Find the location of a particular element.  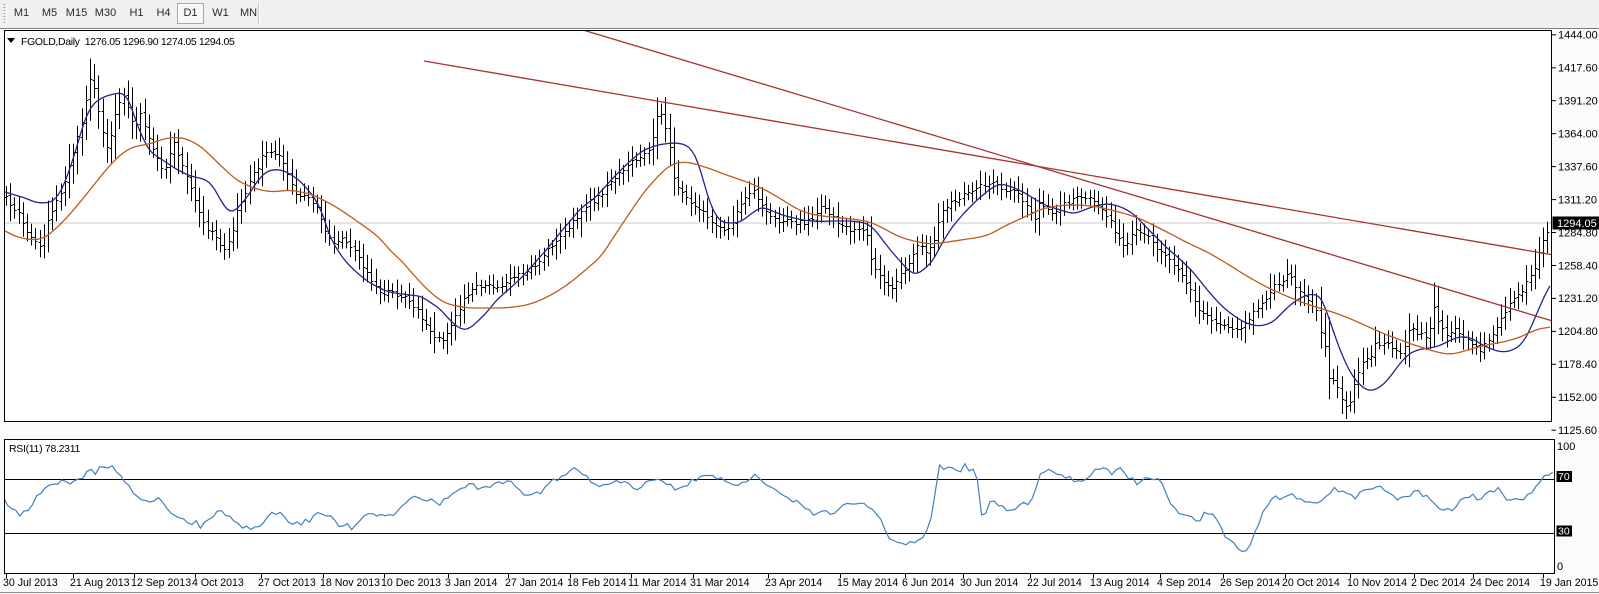

svg-text: 21 Aug 2013 is located at coordinates (100, 583).